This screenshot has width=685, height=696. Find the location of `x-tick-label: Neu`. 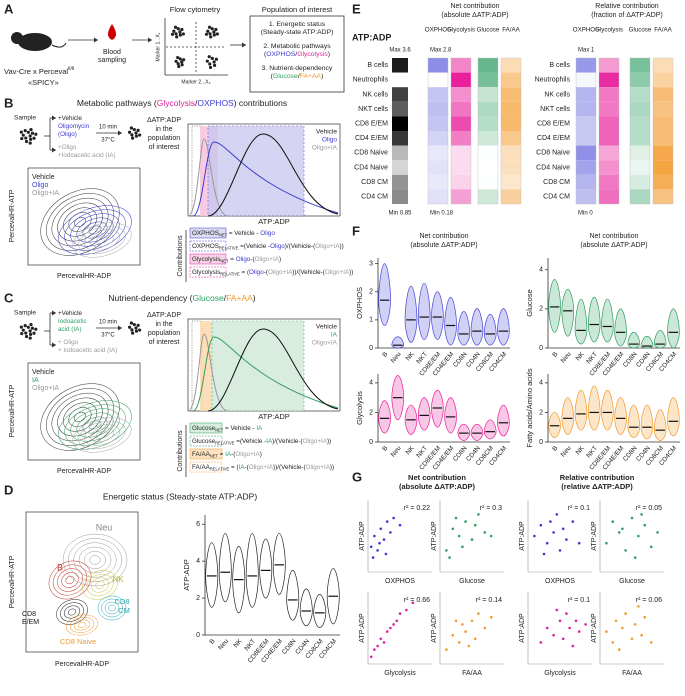

x-tick-label: Neu is located at coordinates (566, 452).